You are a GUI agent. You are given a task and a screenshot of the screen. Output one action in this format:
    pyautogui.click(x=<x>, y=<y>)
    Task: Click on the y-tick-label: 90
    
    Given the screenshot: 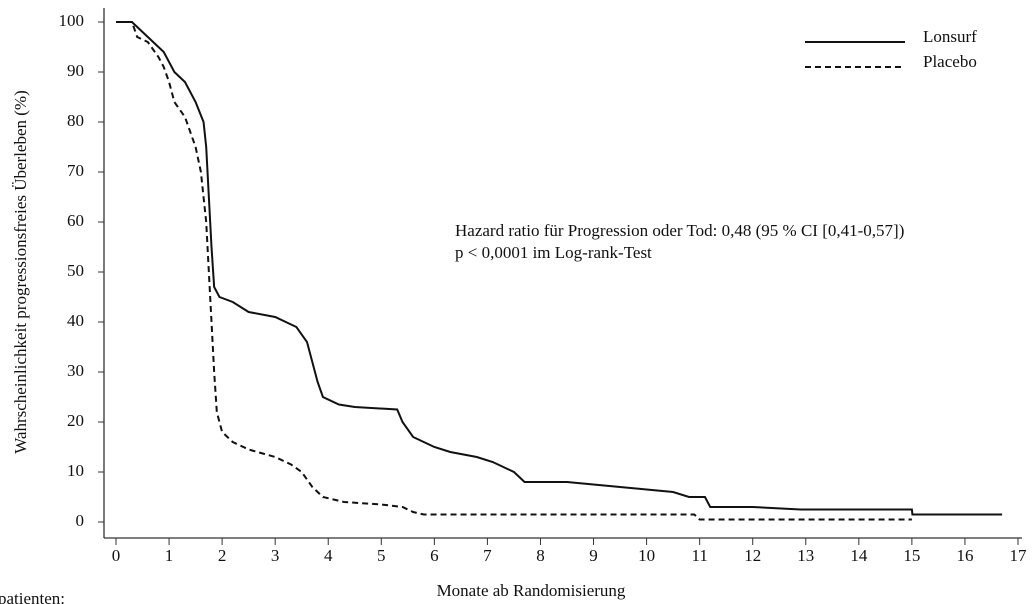 What is the action you would take?
    pyautogui.click(x=75, y=70)
    